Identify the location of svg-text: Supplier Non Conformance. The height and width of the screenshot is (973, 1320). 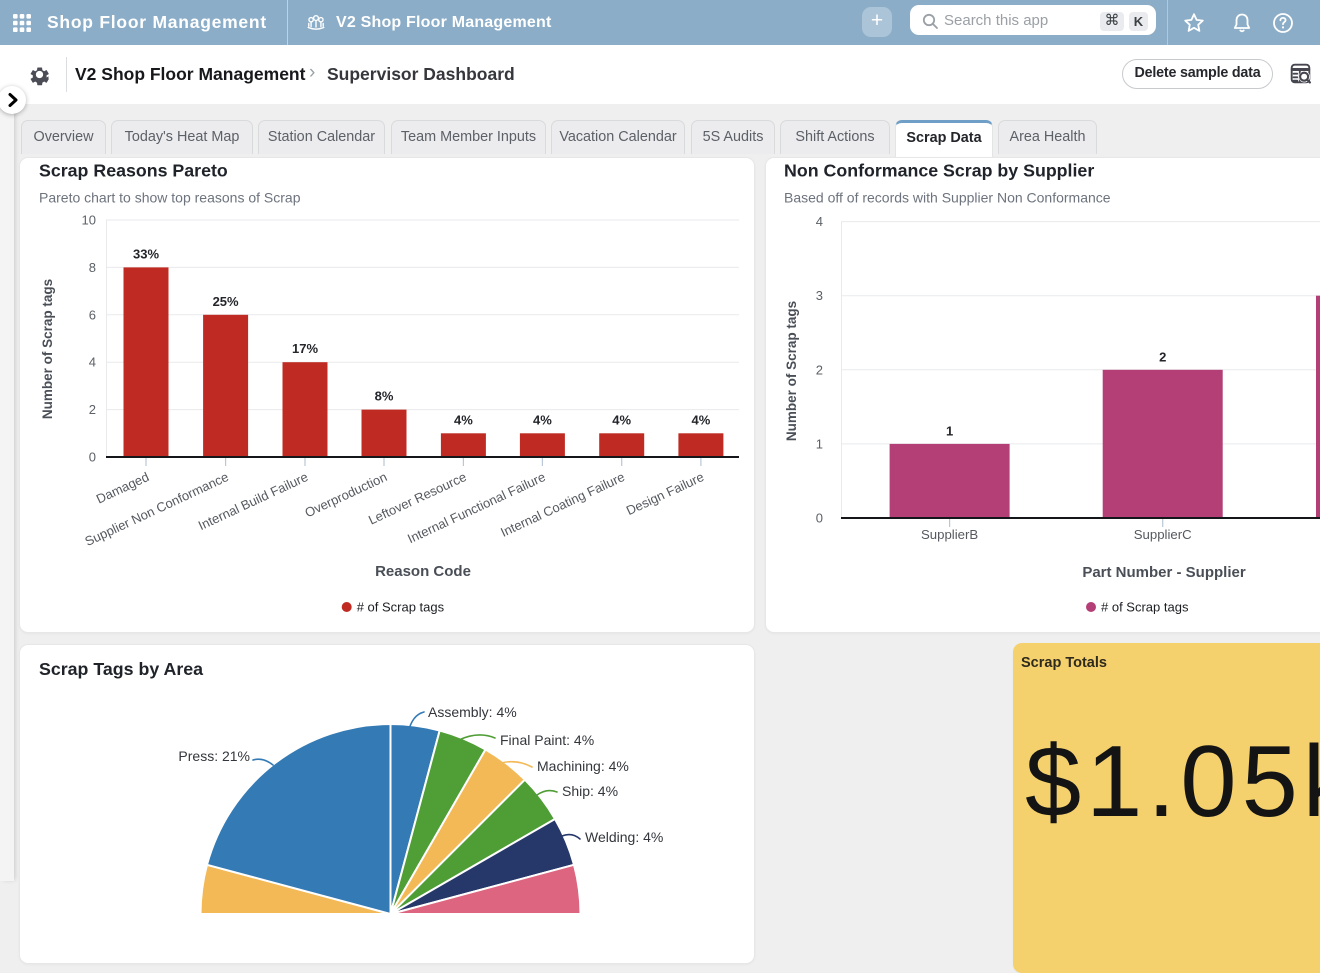
(156, 509).